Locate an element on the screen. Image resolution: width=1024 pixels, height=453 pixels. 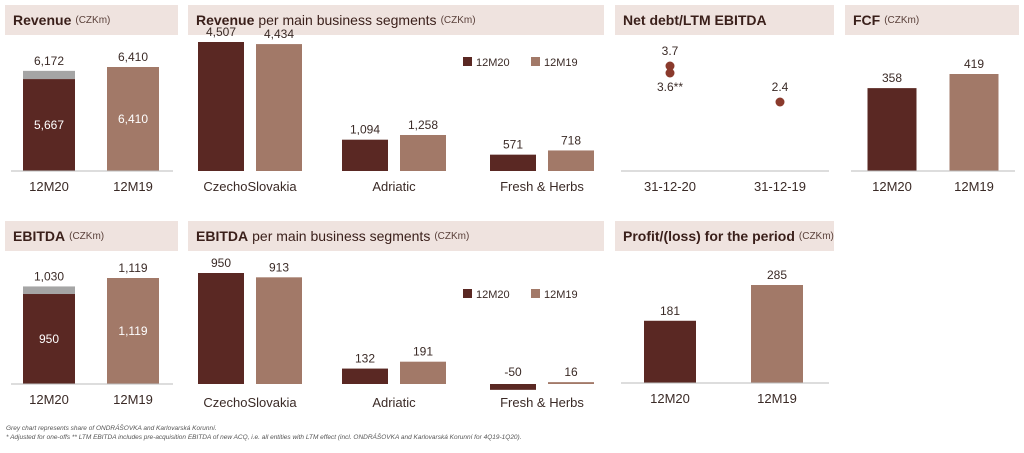
value-label: 4,434 is located at coordinates (279, 34).